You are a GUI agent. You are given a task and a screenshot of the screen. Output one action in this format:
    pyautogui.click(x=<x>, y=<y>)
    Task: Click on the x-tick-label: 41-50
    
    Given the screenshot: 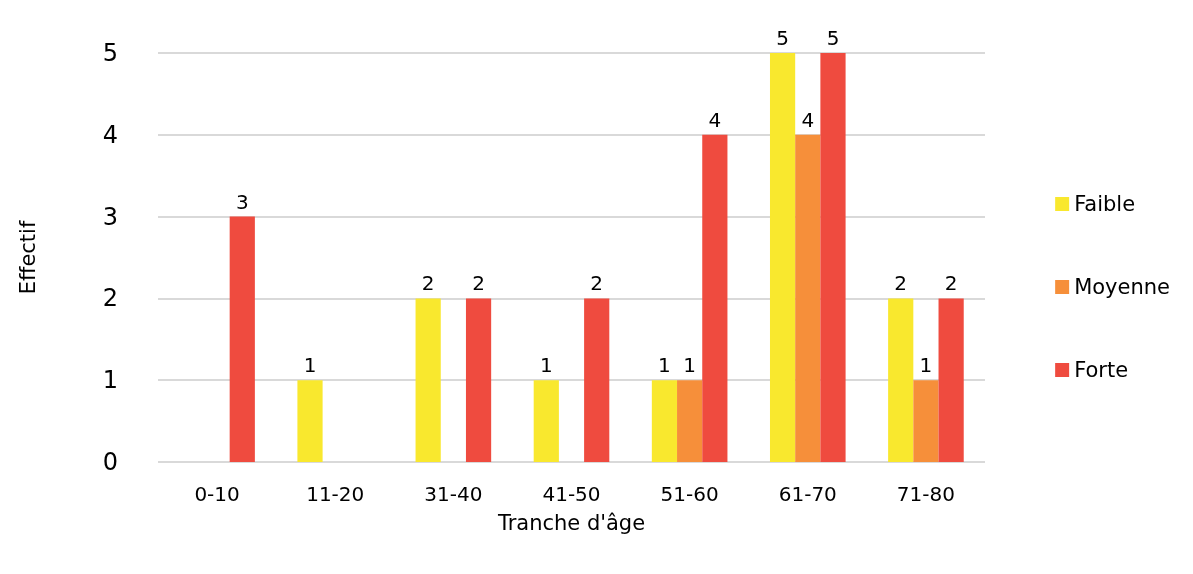 What is the action you would take?
    pyautogui.click(x=571, y=494)
    